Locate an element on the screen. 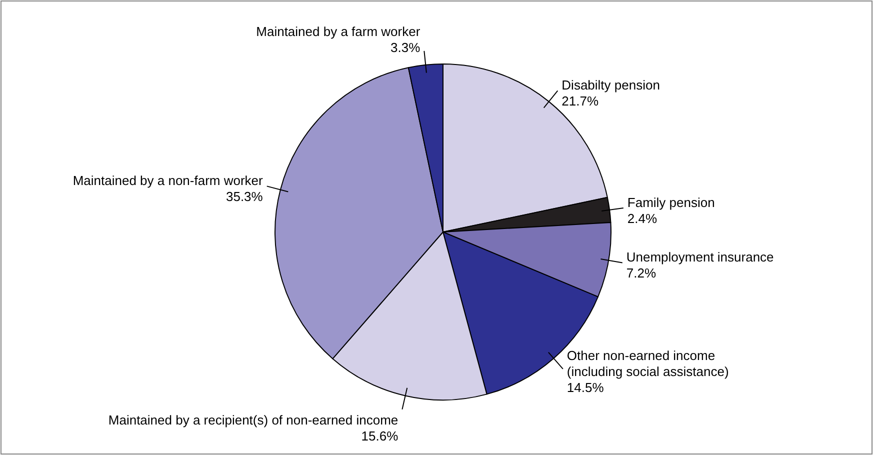 The height and width of the screenshot is (455, 873). data-label: 15.6% is located at coordinates (380, 436).